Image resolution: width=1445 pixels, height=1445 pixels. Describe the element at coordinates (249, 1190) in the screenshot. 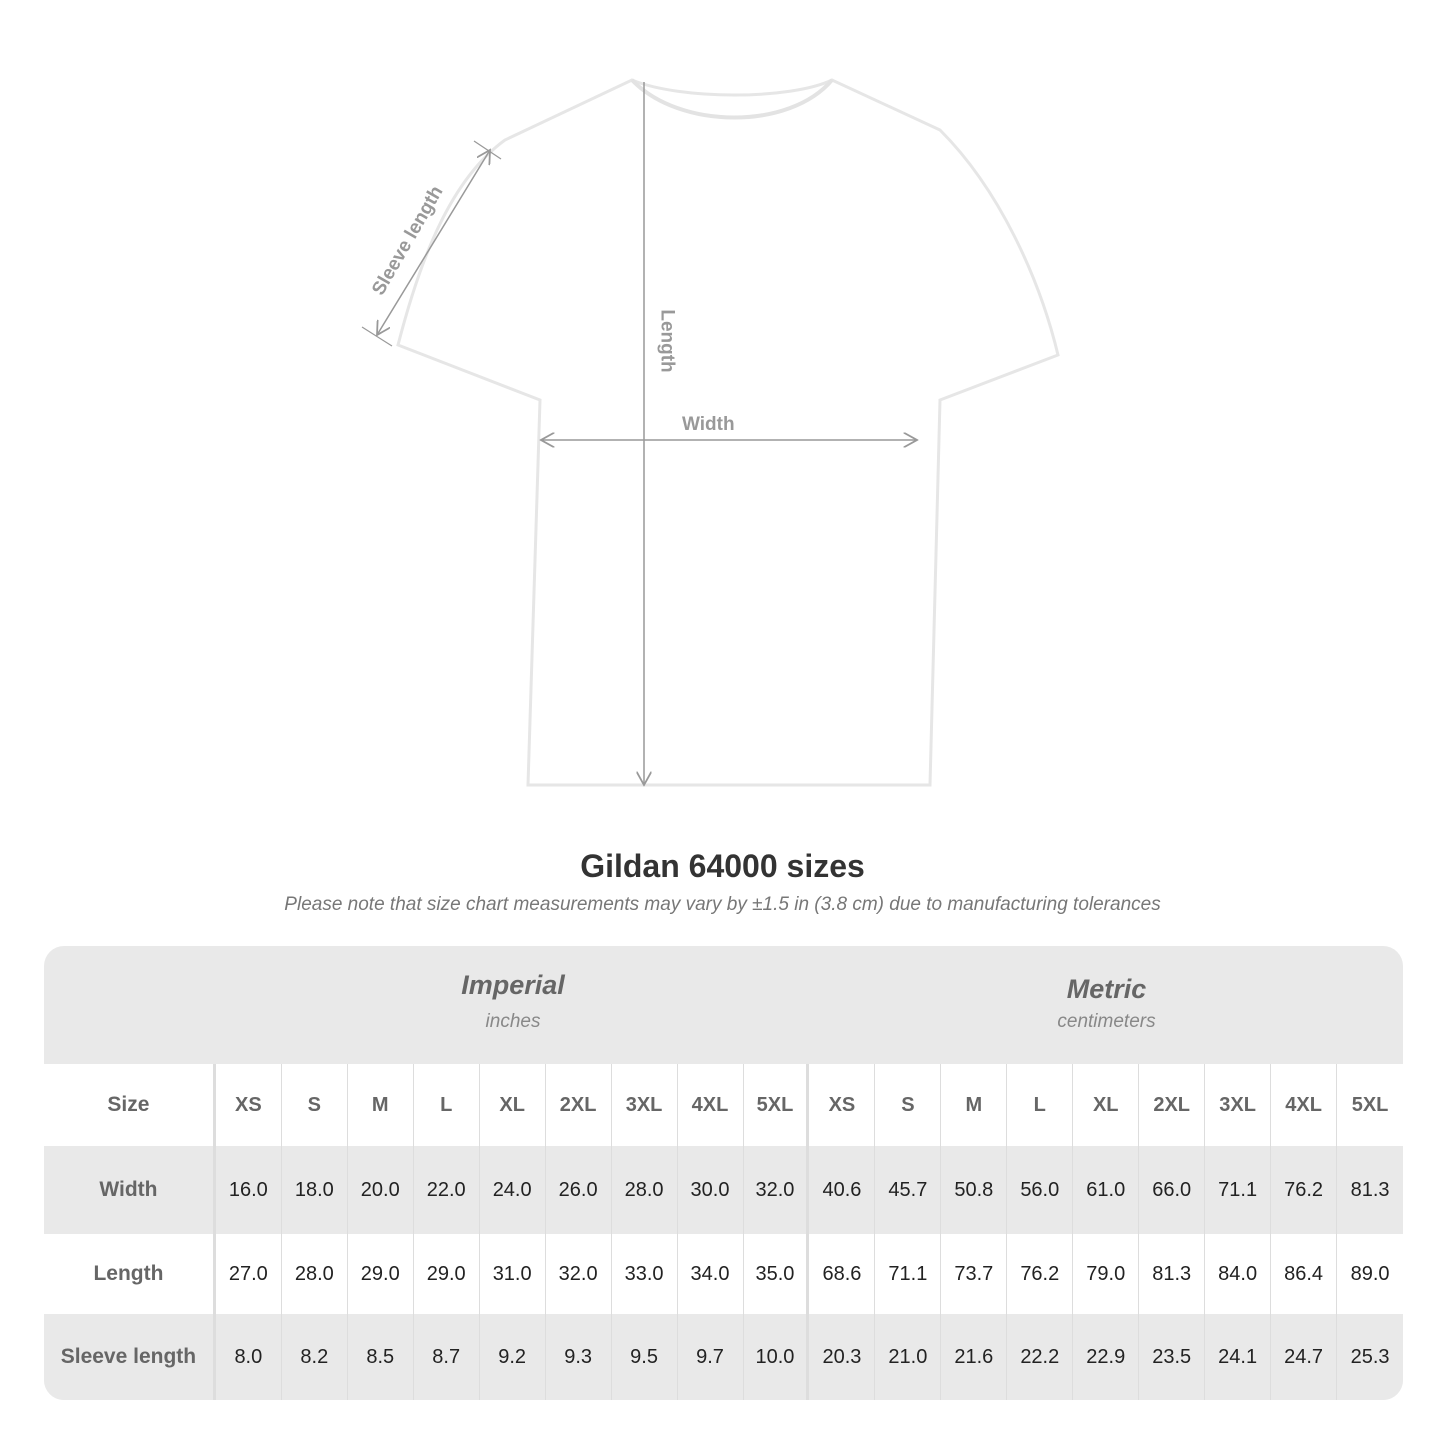

I see `imperial-value-cell: 16.0` at that location.